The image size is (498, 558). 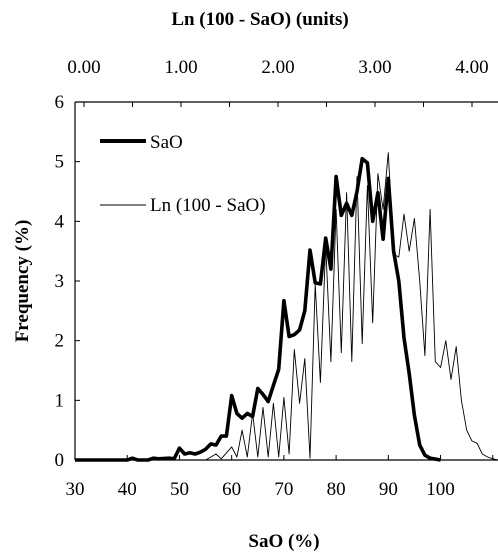 What do you see at coordinates (336, 489) in the screenshot?
I see `x-tick-label: 80` at bounding box center [336, 489].